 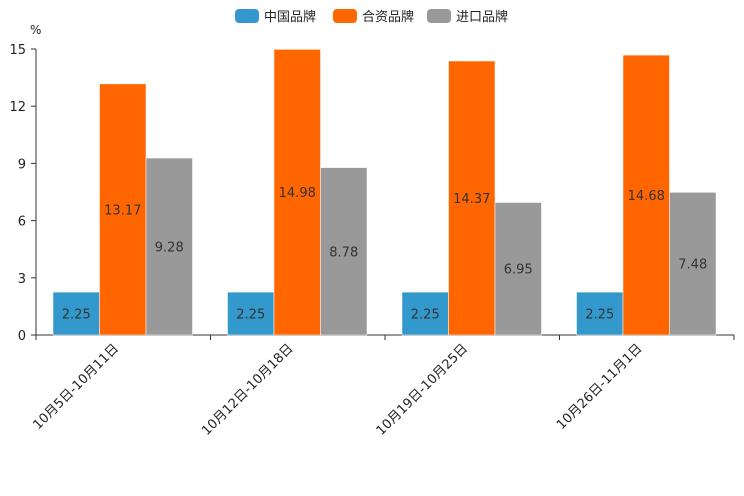 What do you see at coordinates (247, 389) in the screenshot?
I see `x-tick-label: 10月12日-10月18日` at bounding box center [247, 389].